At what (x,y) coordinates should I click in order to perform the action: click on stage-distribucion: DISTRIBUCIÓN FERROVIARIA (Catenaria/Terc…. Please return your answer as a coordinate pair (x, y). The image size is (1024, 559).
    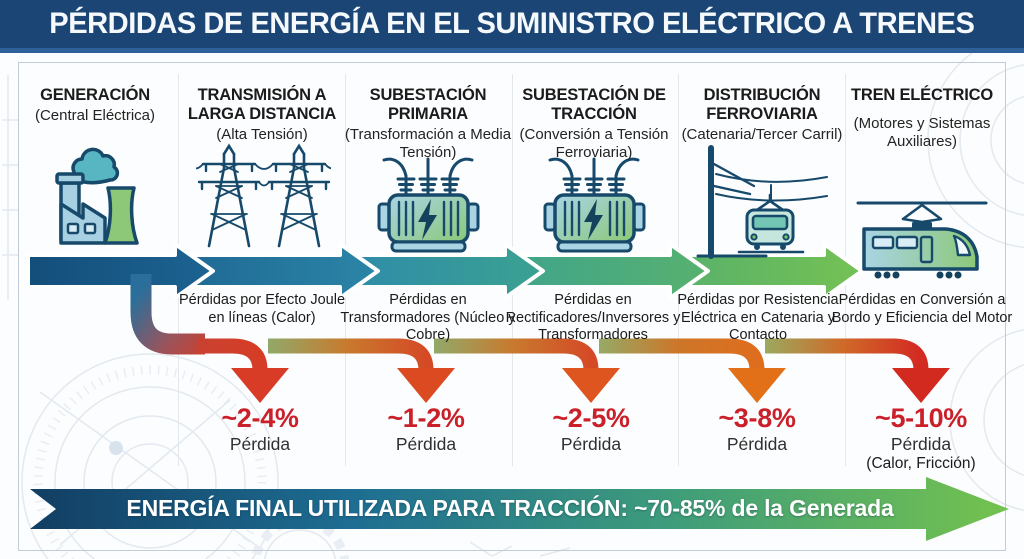
    Looking at the image, I should click on (762, 115).